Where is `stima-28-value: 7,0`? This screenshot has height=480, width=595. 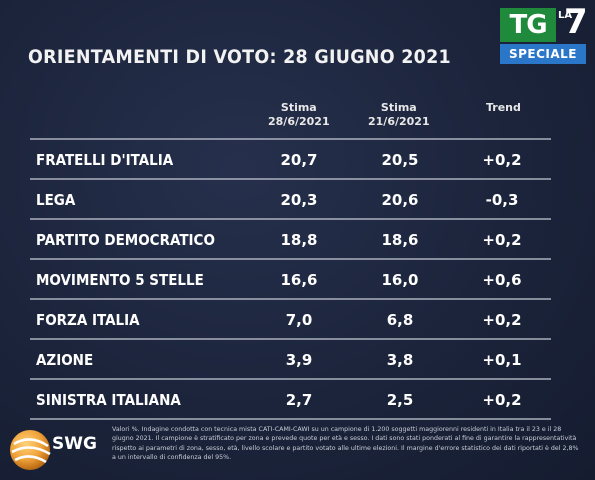
stima-28-value: 7,0 is located at coordinates (299, 320).